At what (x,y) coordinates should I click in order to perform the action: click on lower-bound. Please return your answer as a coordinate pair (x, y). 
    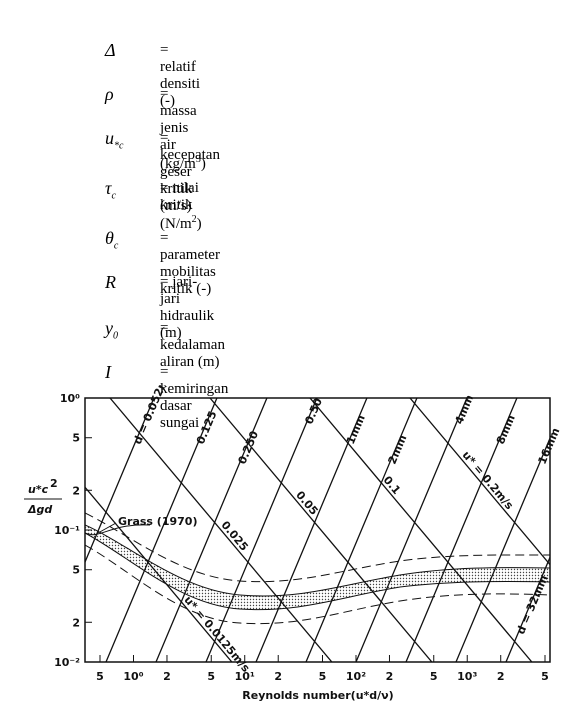
    Looking at the image, I should click on (317, 584).